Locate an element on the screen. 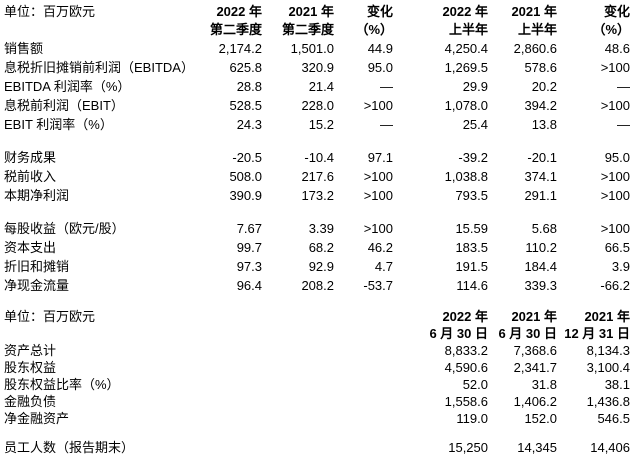 Image resolution: width=639 pixels, height=457 pixels. cell-value: 320.9 is located at coordinates (317, 67).